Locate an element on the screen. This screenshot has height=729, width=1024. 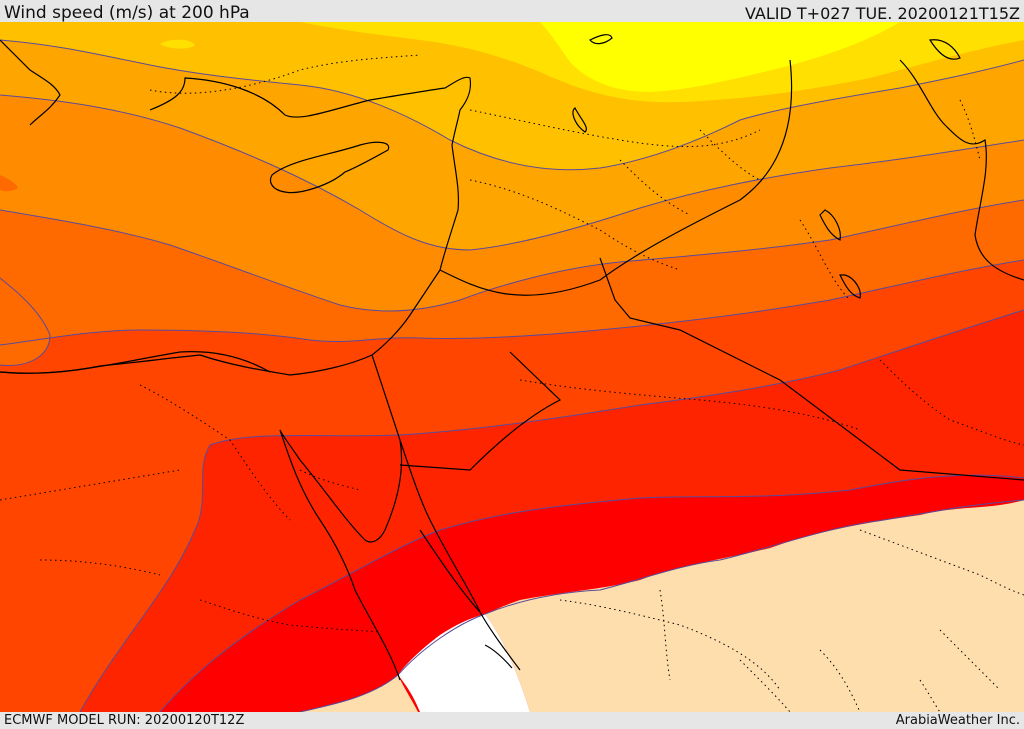
band-calm-southwest is located at coordinates (359, 693).